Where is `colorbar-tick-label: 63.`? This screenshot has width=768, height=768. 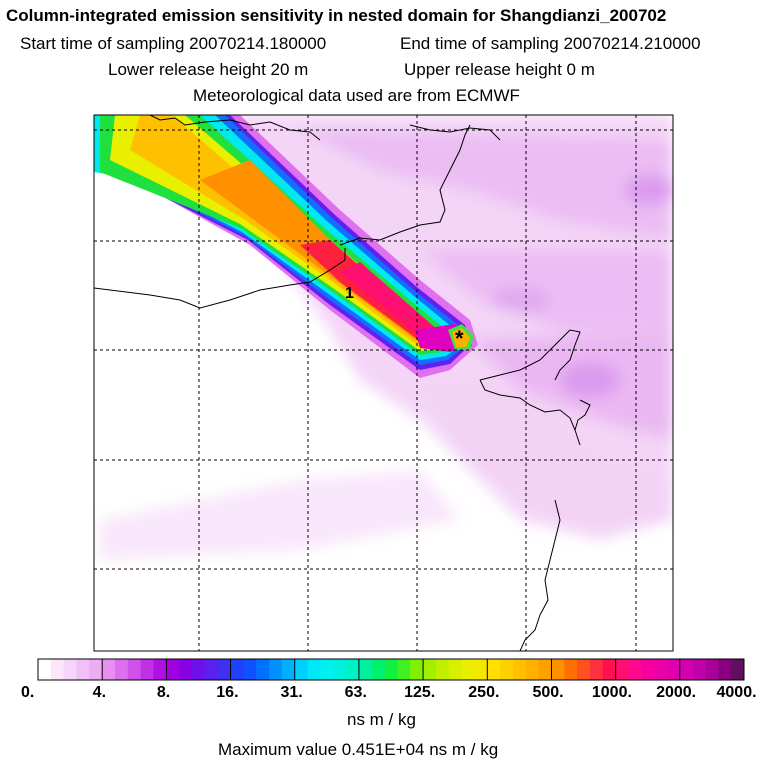
colorbar-tick-label: 63. is located at coordinates (355, 692).